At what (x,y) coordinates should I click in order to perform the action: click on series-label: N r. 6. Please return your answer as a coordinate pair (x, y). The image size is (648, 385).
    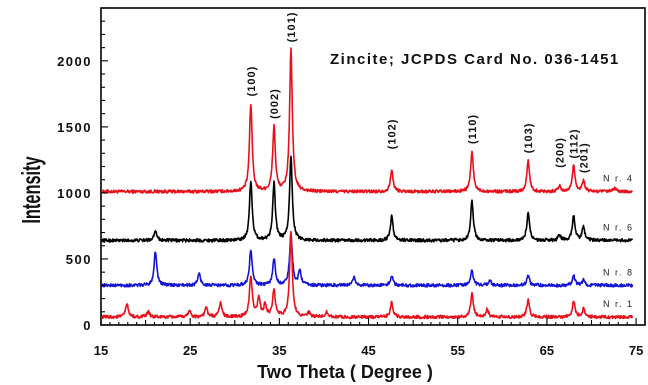
    Looking at the image, I should click on (618, 228).